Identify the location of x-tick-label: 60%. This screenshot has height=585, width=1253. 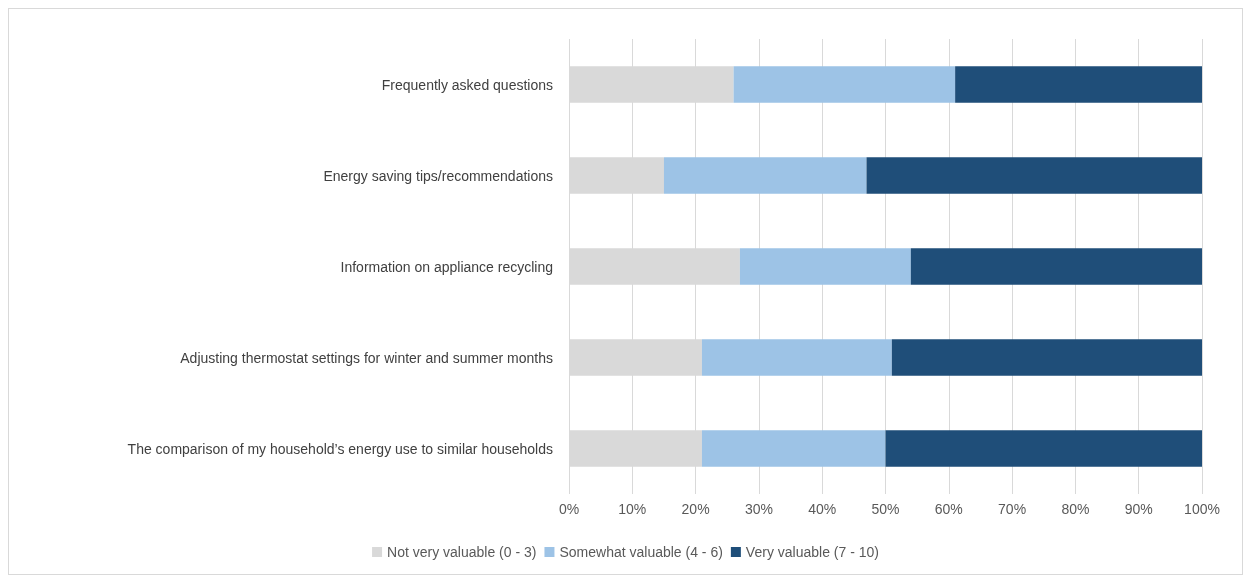
(948, 509).